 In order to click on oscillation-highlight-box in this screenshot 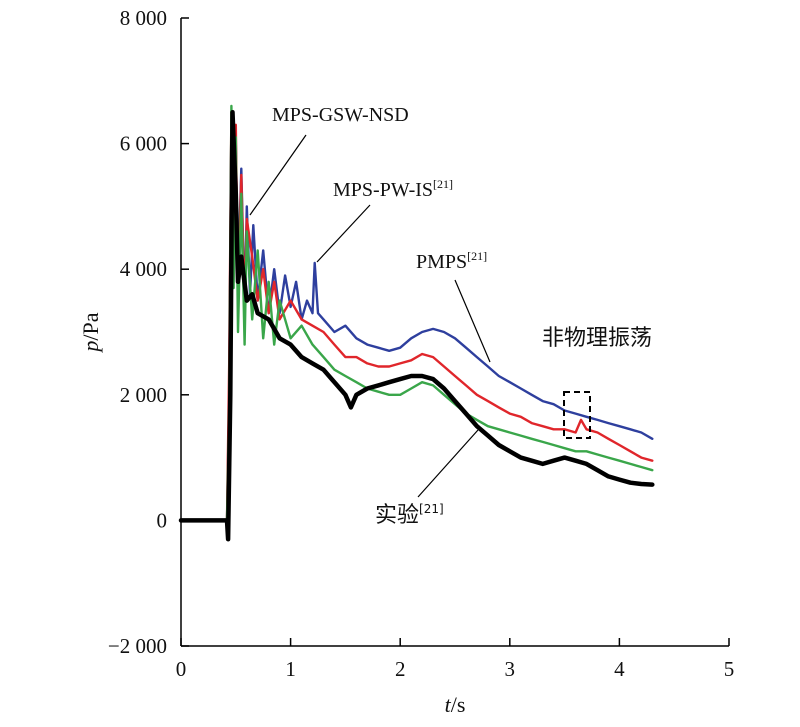, I will do `click(577, 415)`.